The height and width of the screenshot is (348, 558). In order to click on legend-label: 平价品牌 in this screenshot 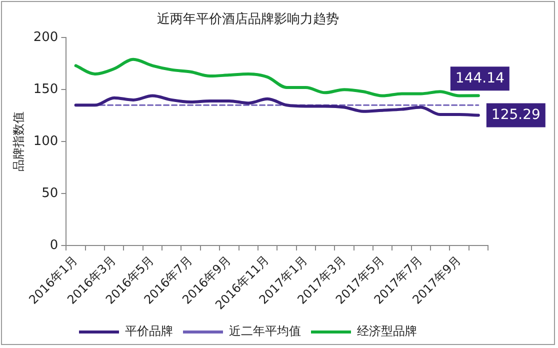, I will do `click(149, 331)`.